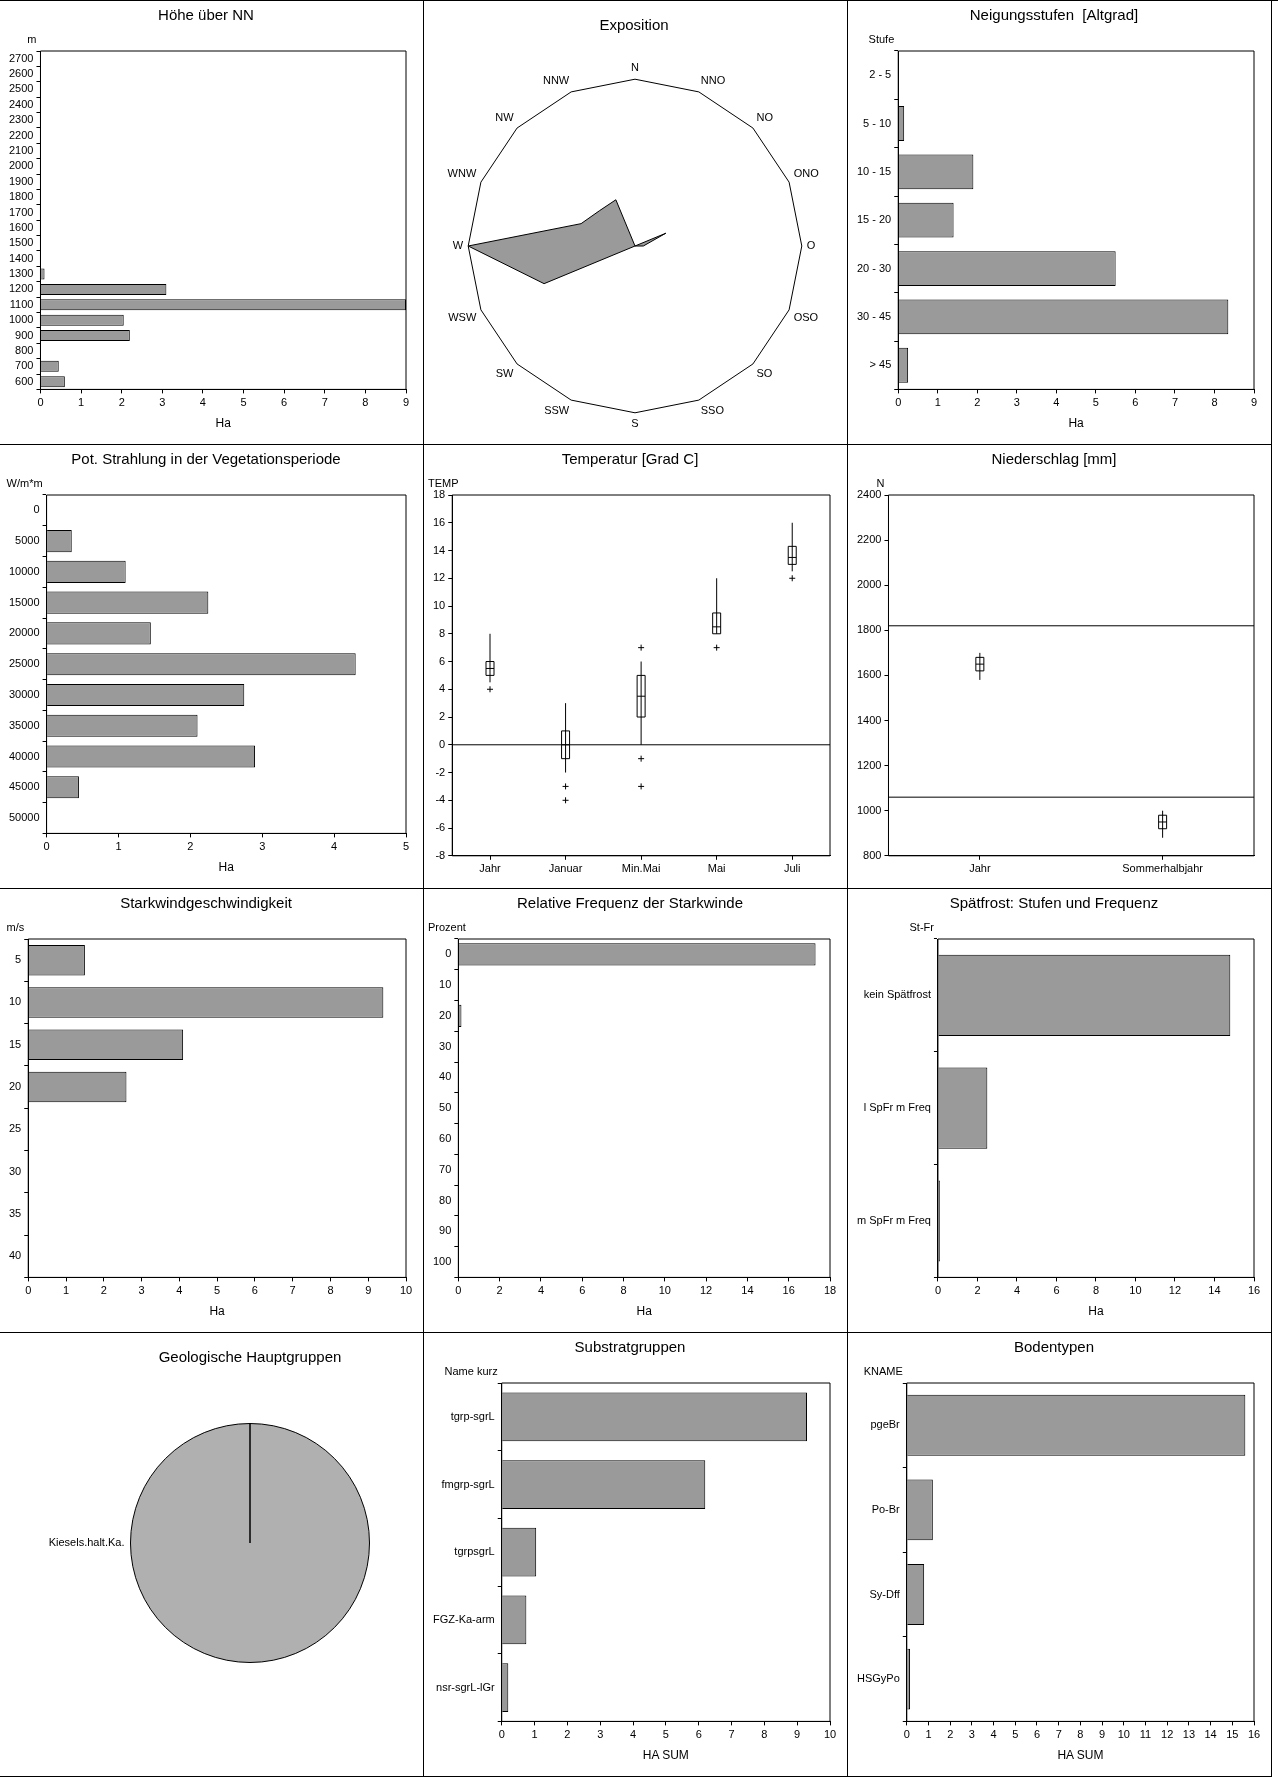 The width and height of the screenshot is (1278, 1786). Describe the element at coordinates (877, 122) in the screenshot. I see `y-tick-label: 5 - 10` at that location.